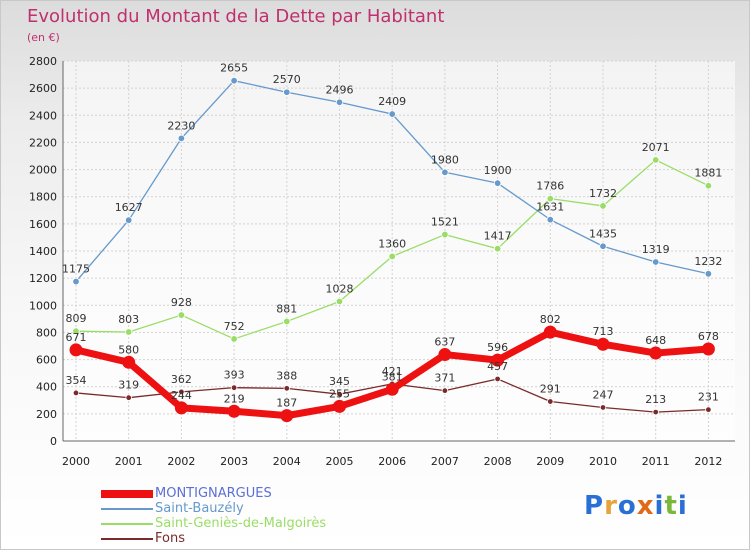 The height and width of the screenshot is (550, 750). What do you see at coordinates (550, 207) in the screenshot?
I see `data-label-saint-bauzely: 1631` at bounding box center [550, 207].